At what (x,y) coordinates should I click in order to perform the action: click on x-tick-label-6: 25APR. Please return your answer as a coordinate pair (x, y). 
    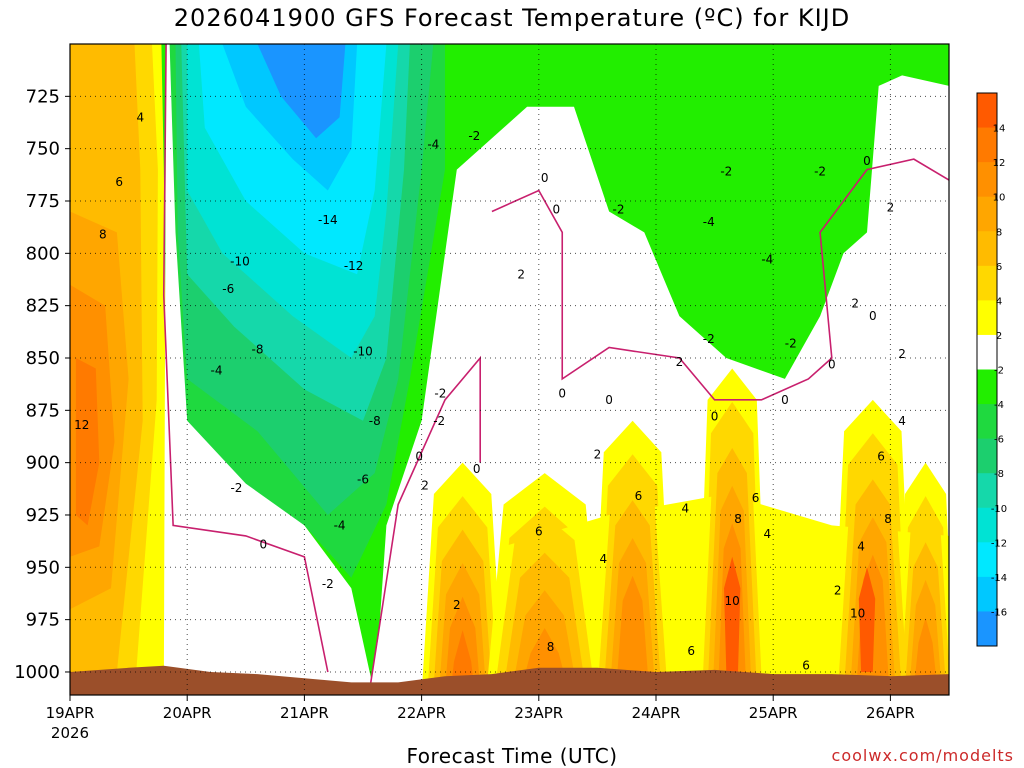
    Looking at the image, I should click on (773, 713).